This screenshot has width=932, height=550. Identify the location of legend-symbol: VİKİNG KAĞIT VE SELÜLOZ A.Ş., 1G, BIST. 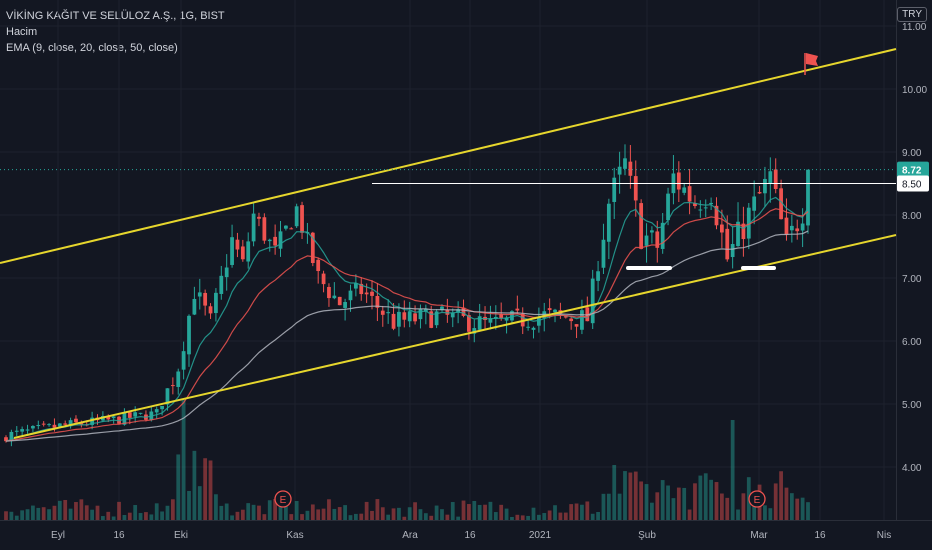
(115, 16).